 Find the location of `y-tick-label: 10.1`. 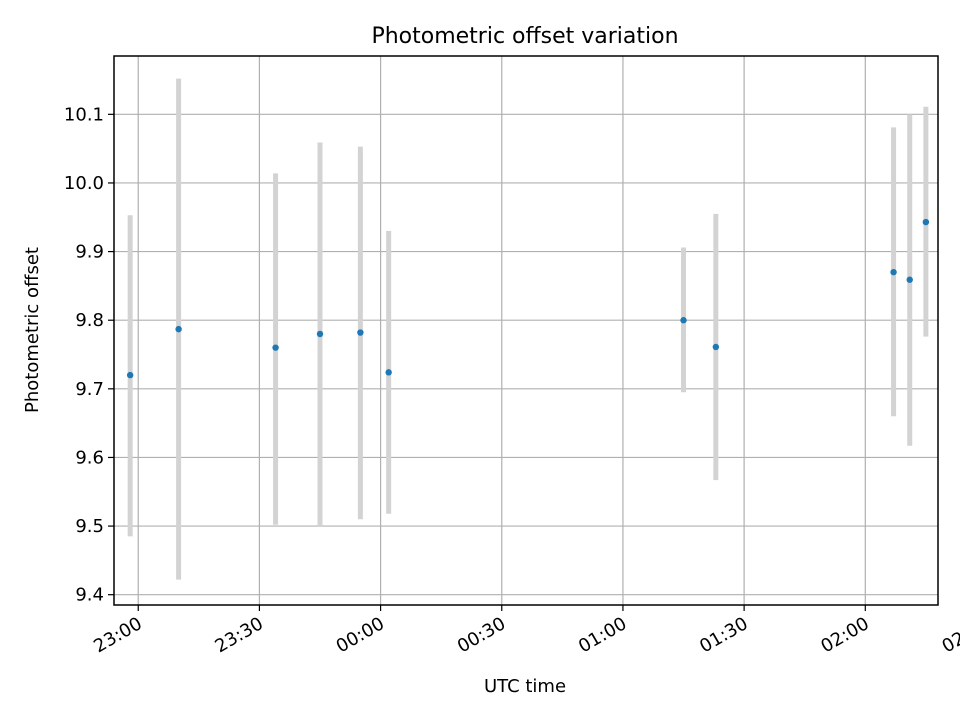

y-tick-label: 10.1 is located at coordinates (84, 114).